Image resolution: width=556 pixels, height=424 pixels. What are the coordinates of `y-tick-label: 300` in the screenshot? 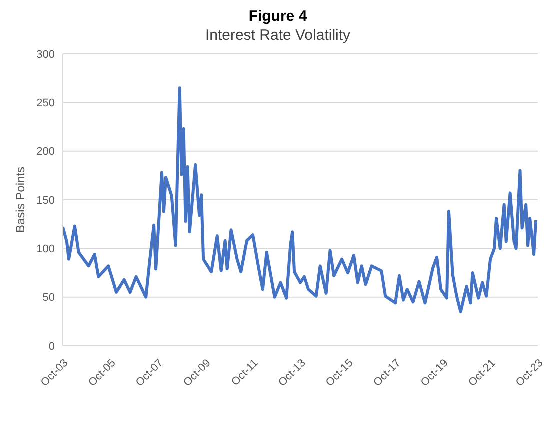 It's located at (45, 54).